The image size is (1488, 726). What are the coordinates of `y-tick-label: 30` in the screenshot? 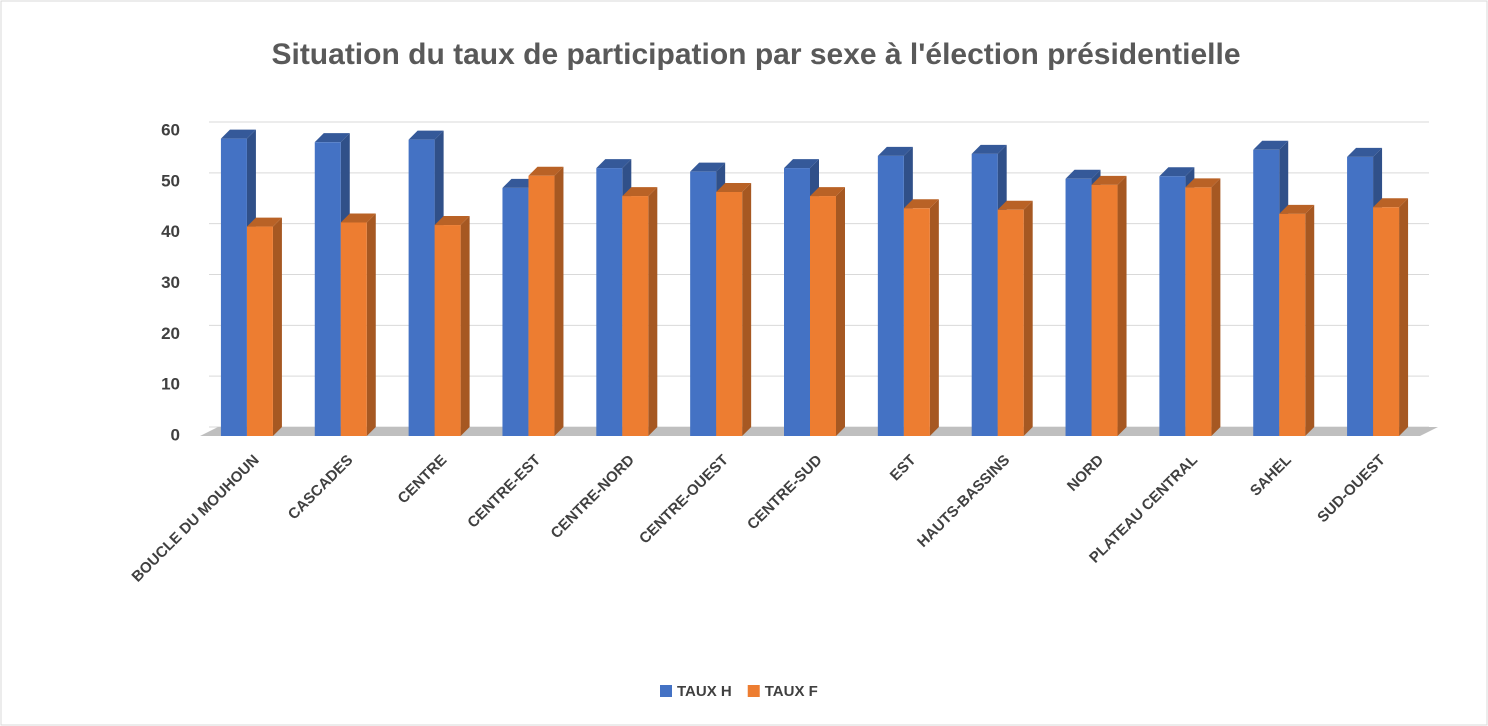 It's located at (170, 282).